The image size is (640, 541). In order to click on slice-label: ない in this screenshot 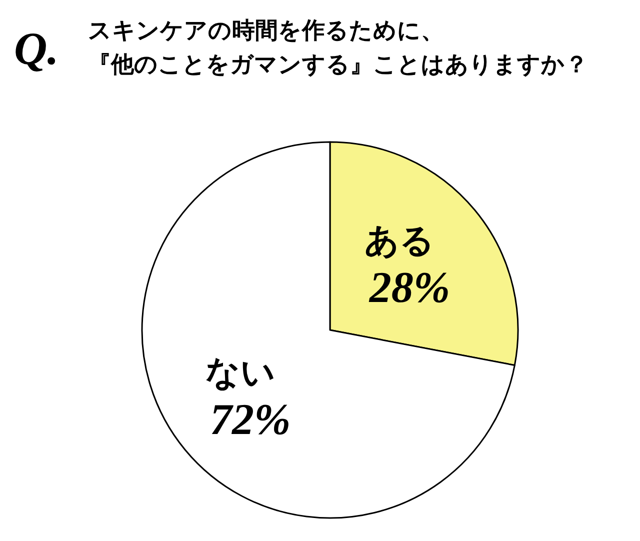, I will do `click(240, 372)`.